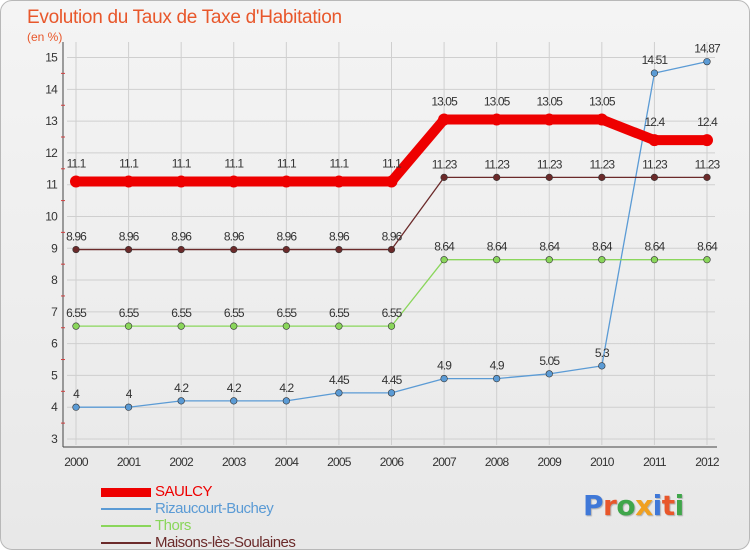 The width and height of the screenshot is (750, 550). Describe the element at coordinates (497, 462) in the screenshot. I see `x-tick-label: 2008` at that location.